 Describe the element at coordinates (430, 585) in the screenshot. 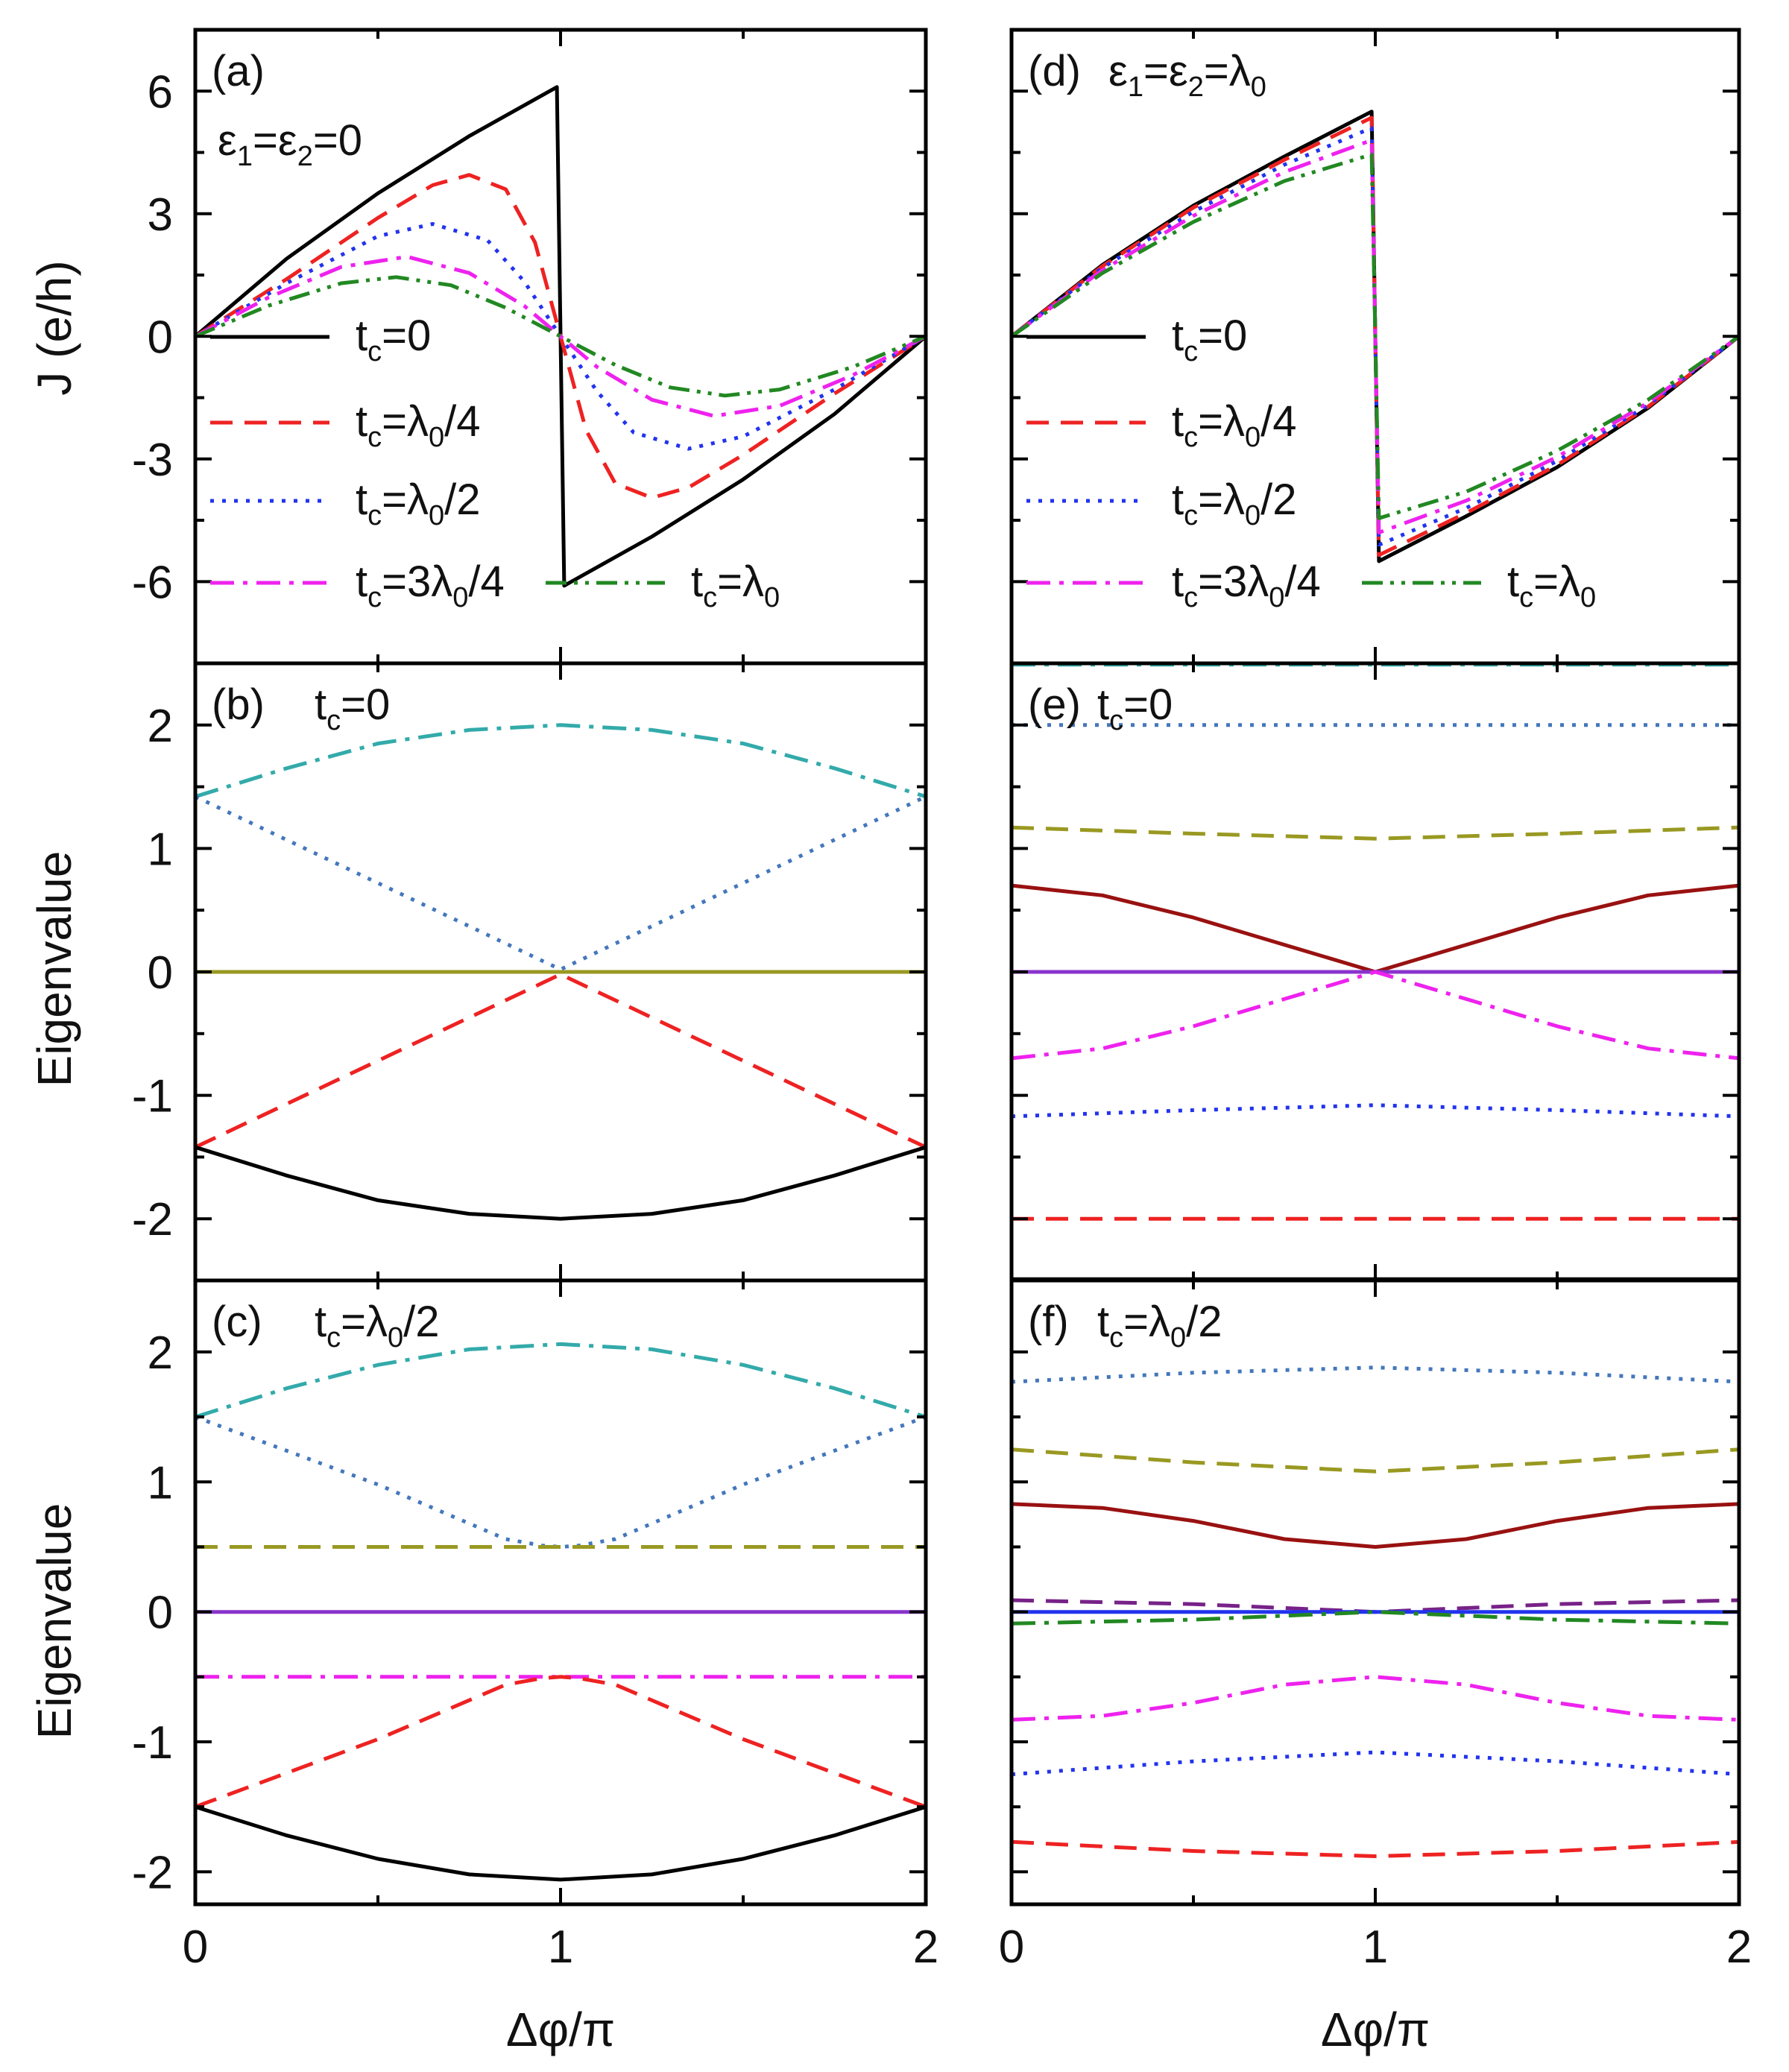

I see `legend-label-a-4: tc=3λ0/4` at that location.